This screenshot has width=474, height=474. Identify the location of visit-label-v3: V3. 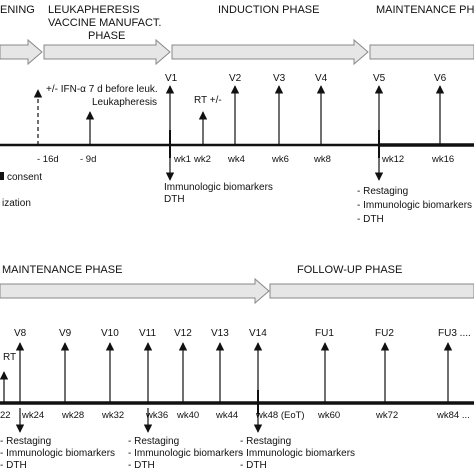
(279, 78).